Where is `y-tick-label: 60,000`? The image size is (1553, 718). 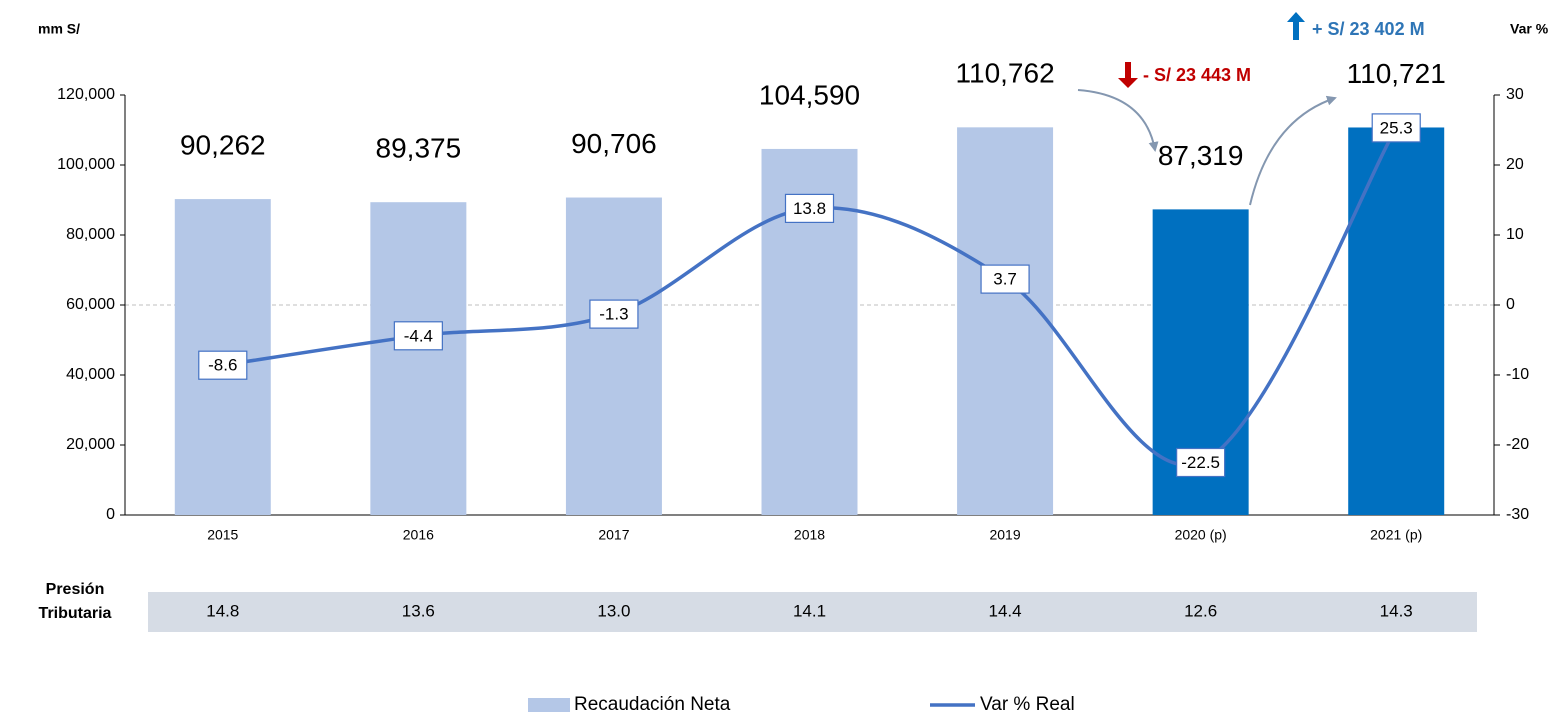
y-tick-label: 60,000 is located at coordinates (90, 304).